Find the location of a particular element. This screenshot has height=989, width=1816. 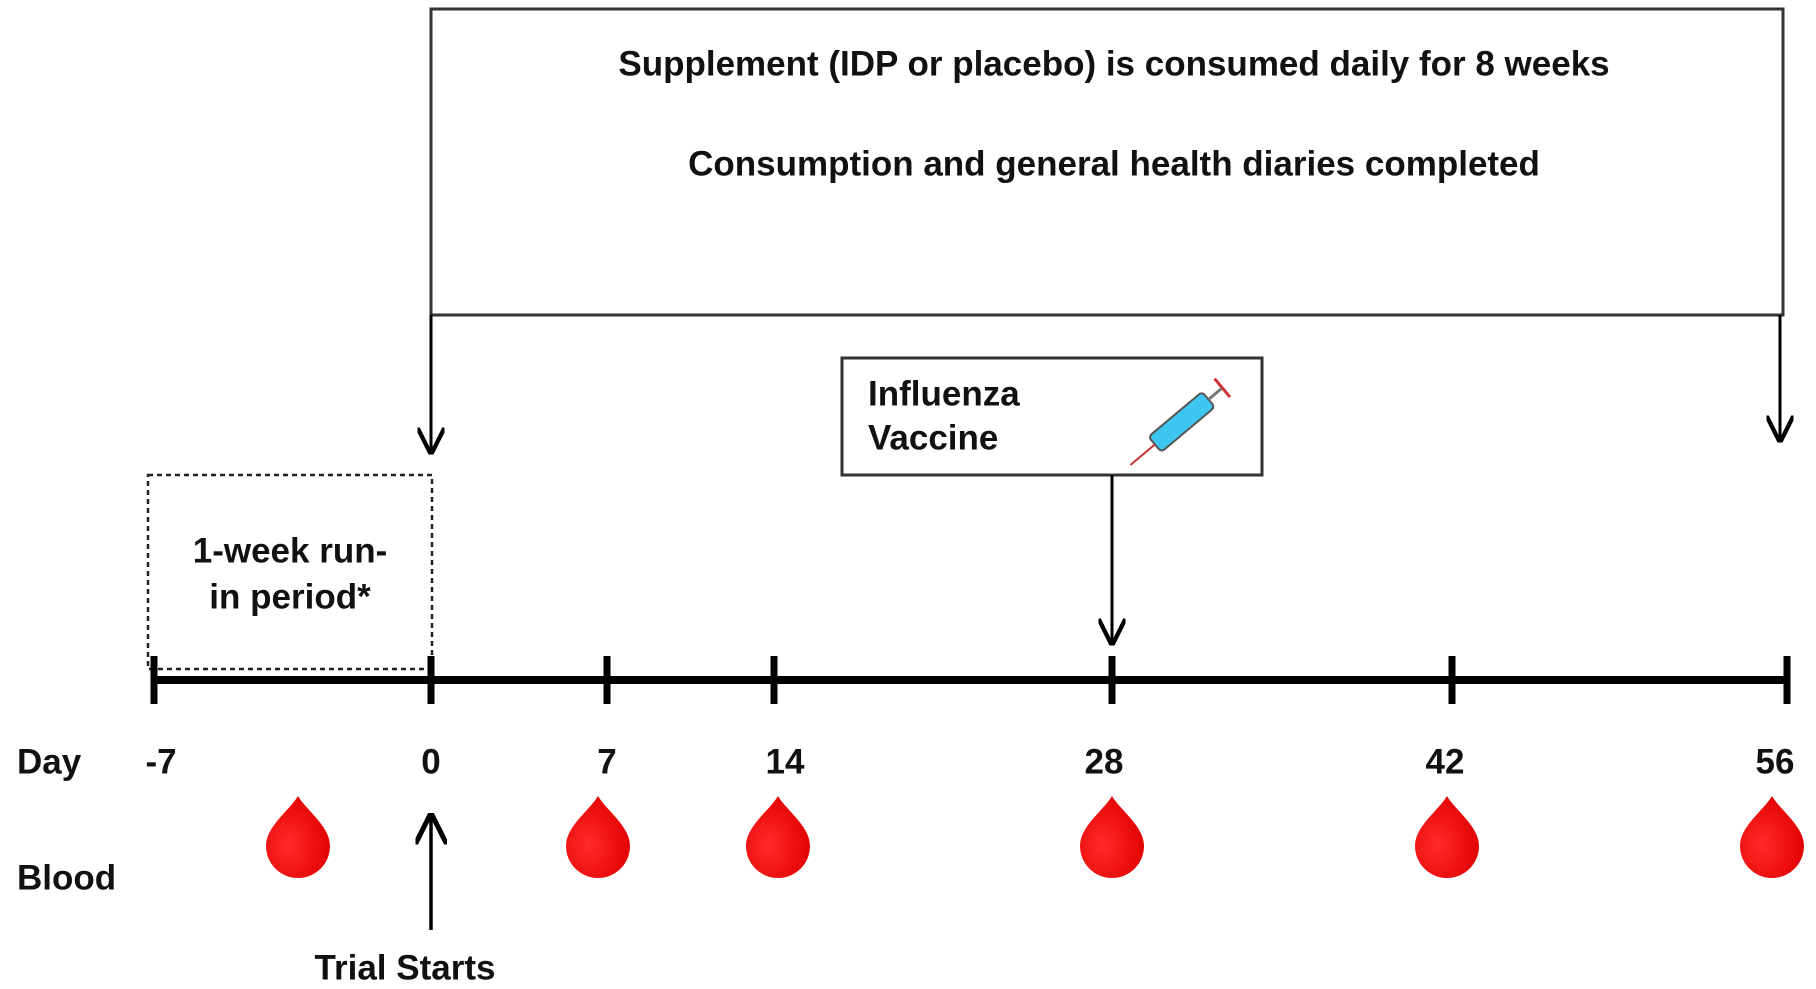

blood-label: Blood is located at coordinates (66, 877).